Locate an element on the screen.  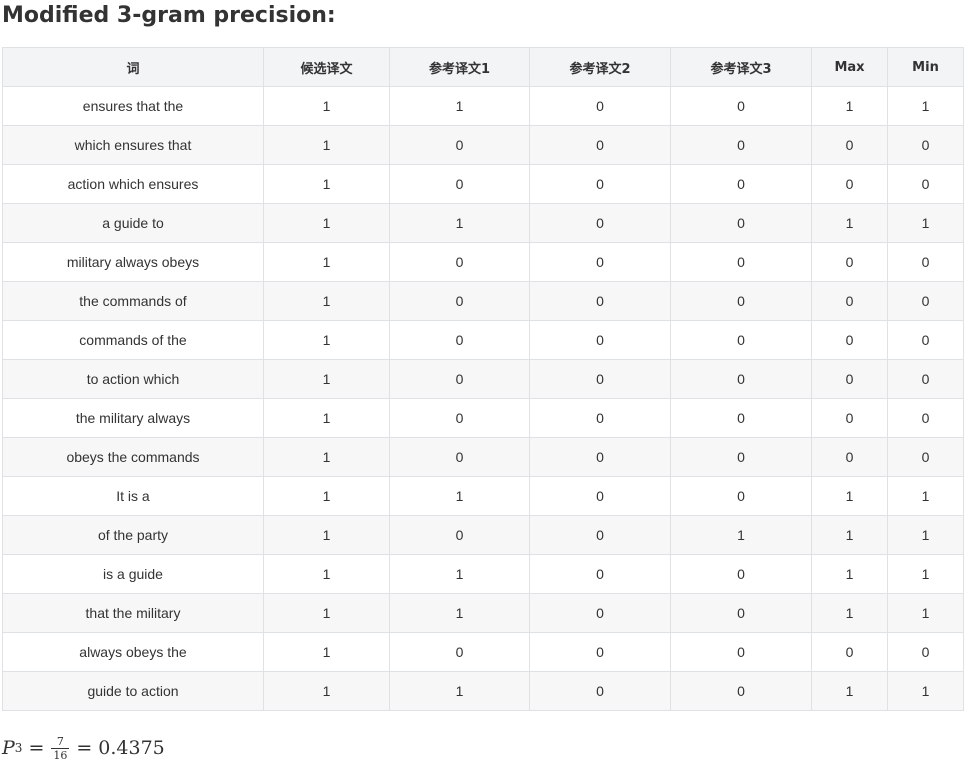
formula-denominator: 16 is located at coordinates (60, 754).